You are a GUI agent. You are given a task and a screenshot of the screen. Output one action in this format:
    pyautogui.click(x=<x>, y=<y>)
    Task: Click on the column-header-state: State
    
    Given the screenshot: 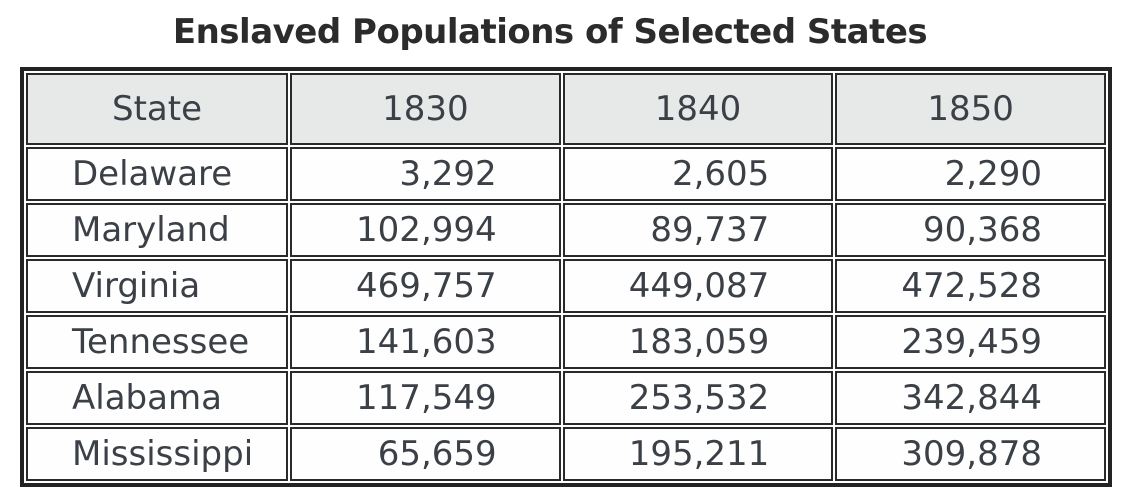 What is the action you would take?
    pyautogui.click(x=157, y=108)
    